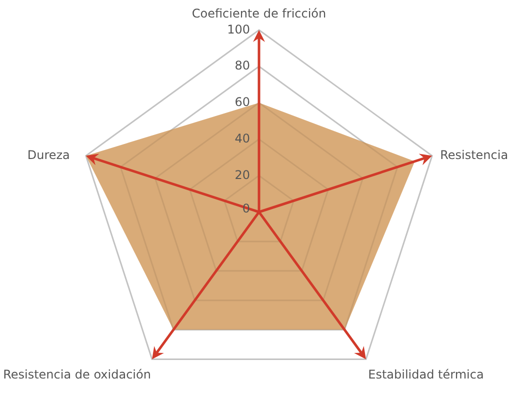  Describe the element at coordinates (259, 13) in the screenshot. I see `spoke-label: Coeficiente de fricción` at that location.